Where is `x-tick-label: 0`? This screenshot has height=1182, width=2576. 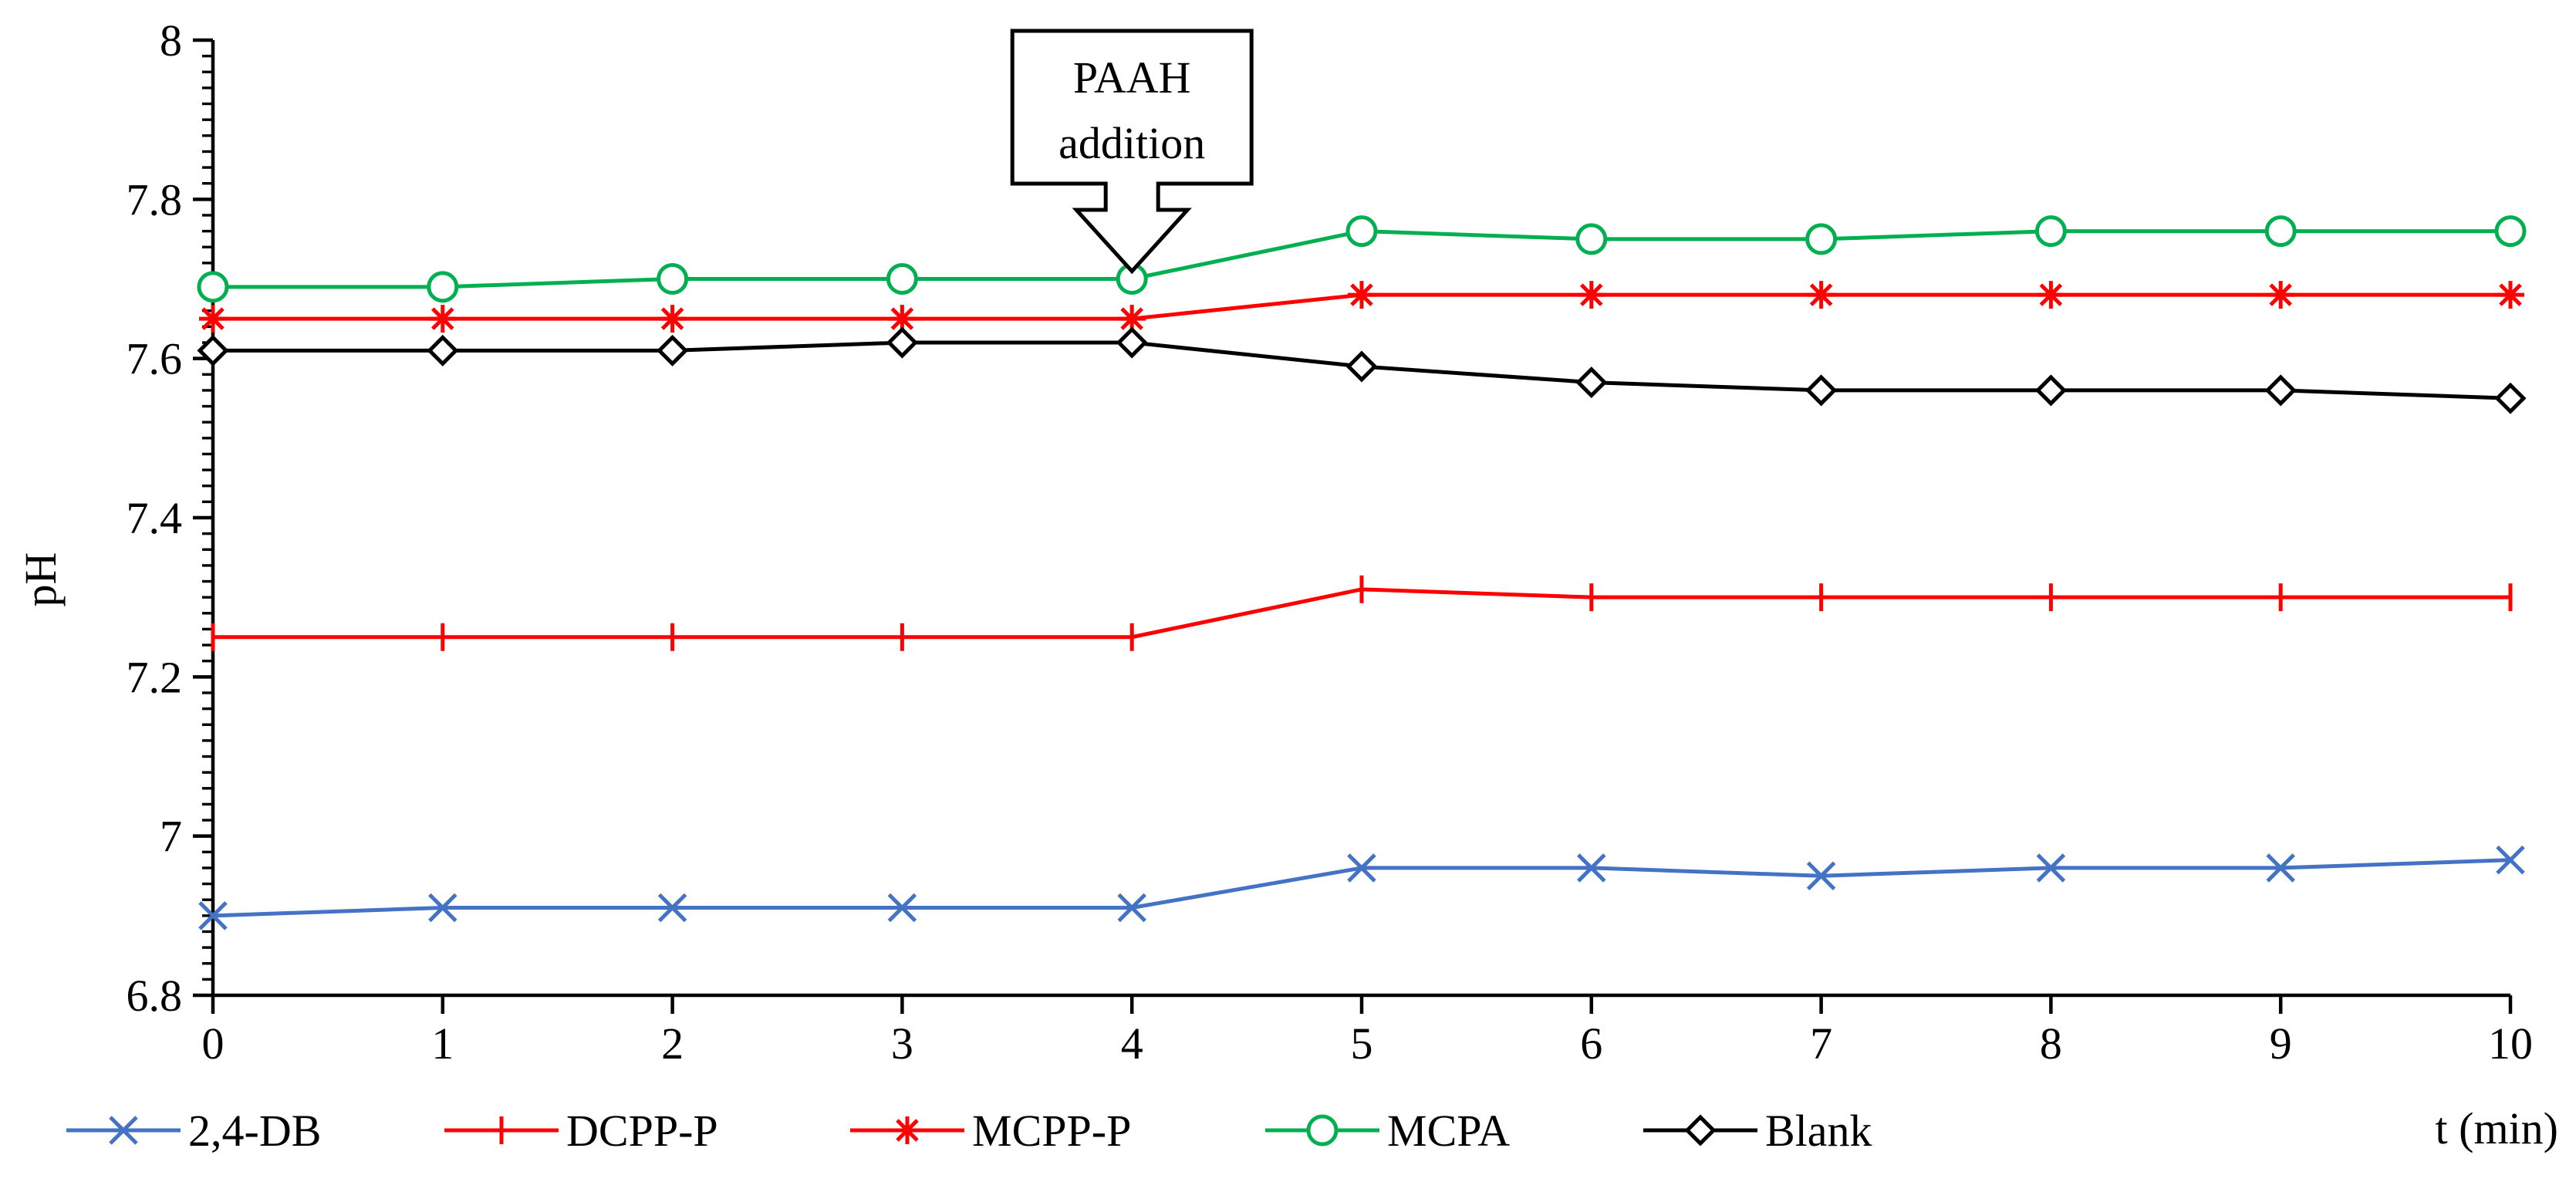
x-tick-label: 0 is located at coordinates (213, 1043).